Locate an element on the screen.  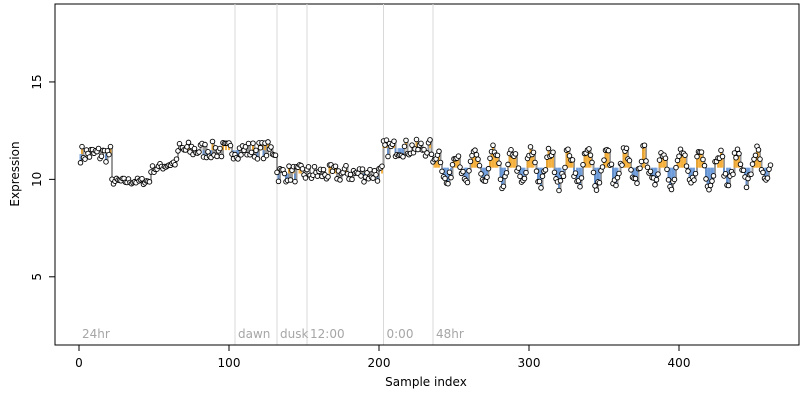
x-axis: 0 100 200 300 400 is located at coordinates (382, 357).